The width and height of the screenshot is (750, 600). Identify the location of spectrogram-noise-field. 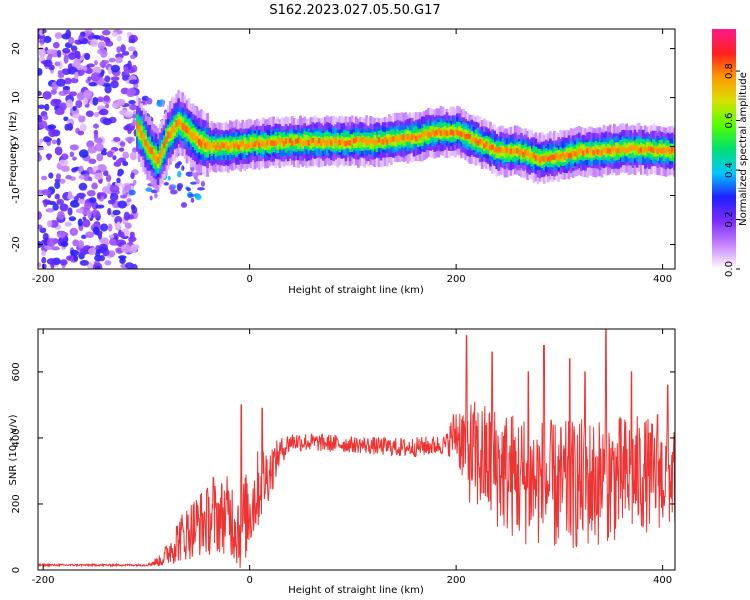
(122, 149).